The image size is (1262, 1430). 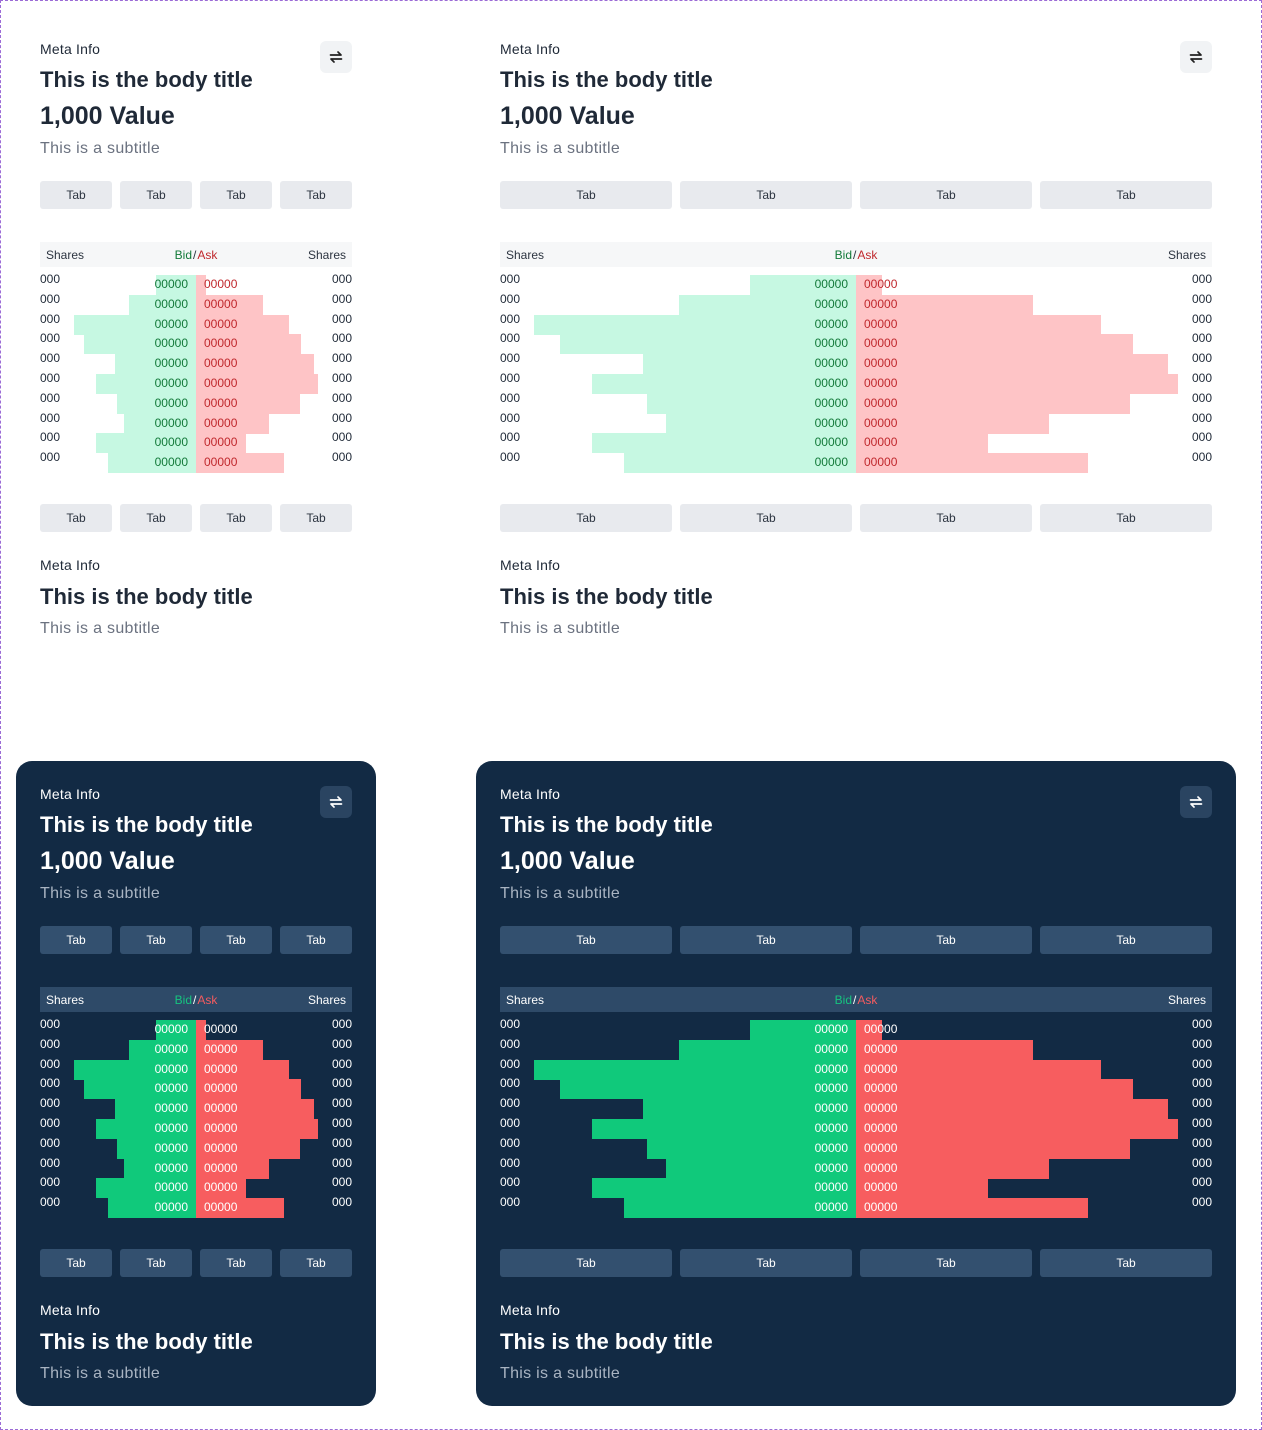 I want to click on value-figure: 1,000 Value, so click(x=107, y=861).